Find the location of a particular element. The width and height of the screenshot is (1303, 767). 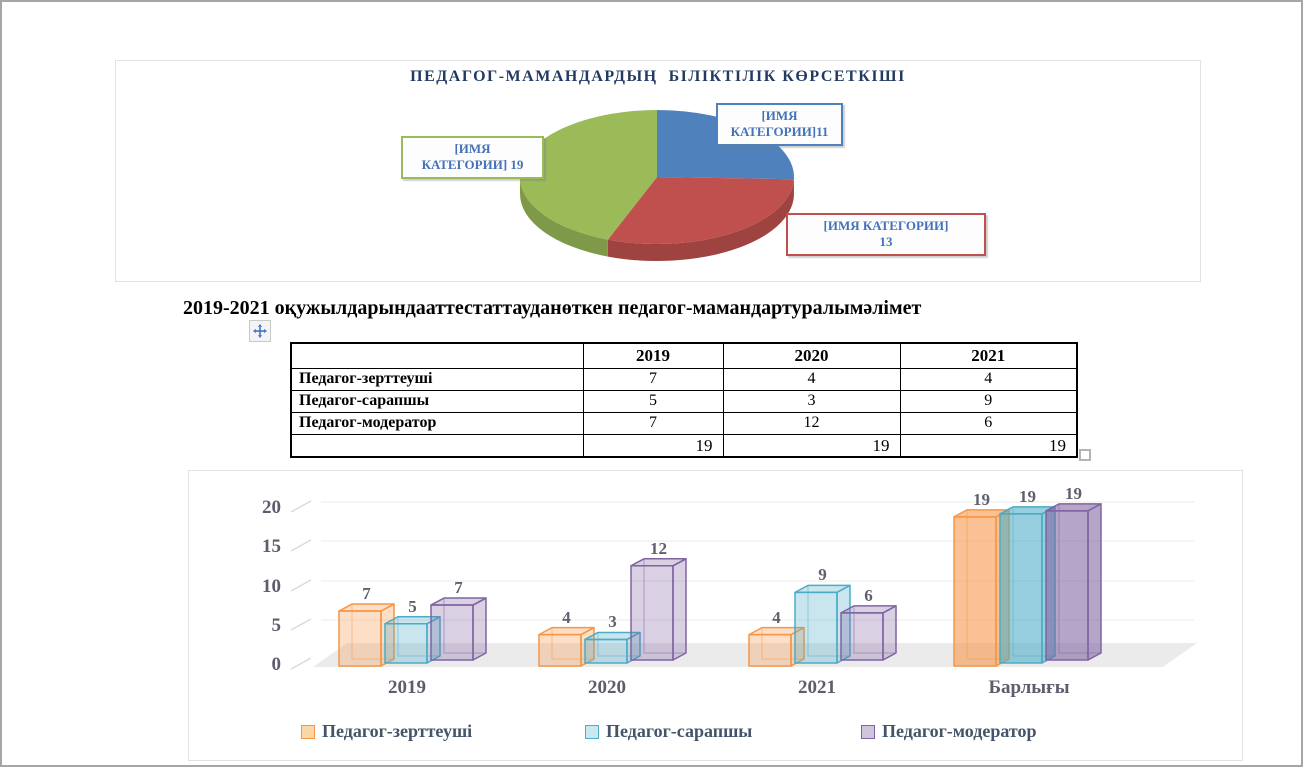

legend-label: Педагог-зерттеуші is located at coordinates (397, 731).